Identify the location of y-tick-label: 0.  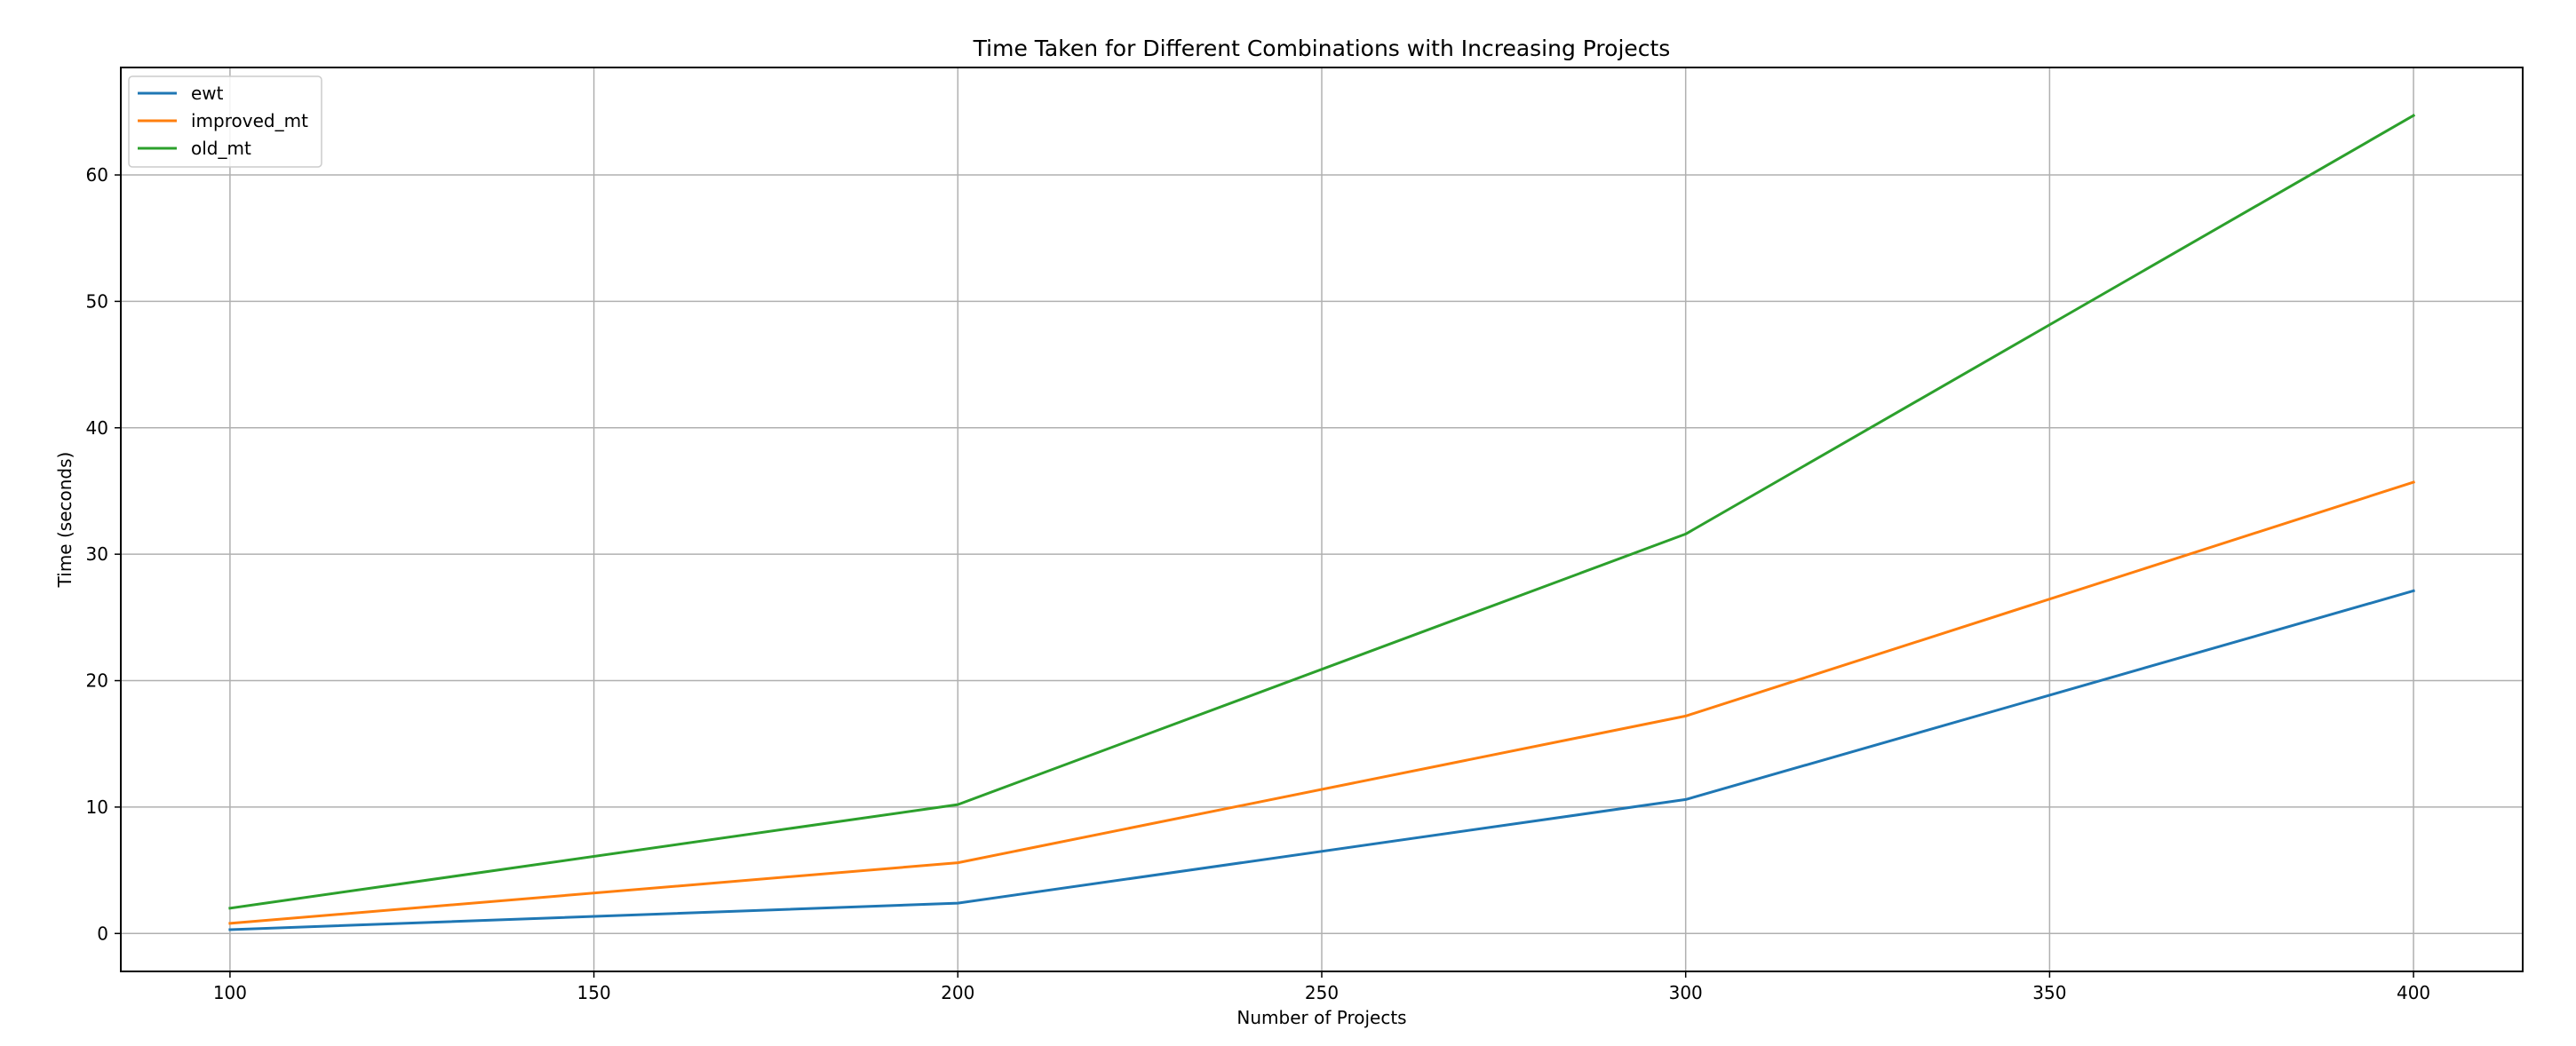
(102, 934).